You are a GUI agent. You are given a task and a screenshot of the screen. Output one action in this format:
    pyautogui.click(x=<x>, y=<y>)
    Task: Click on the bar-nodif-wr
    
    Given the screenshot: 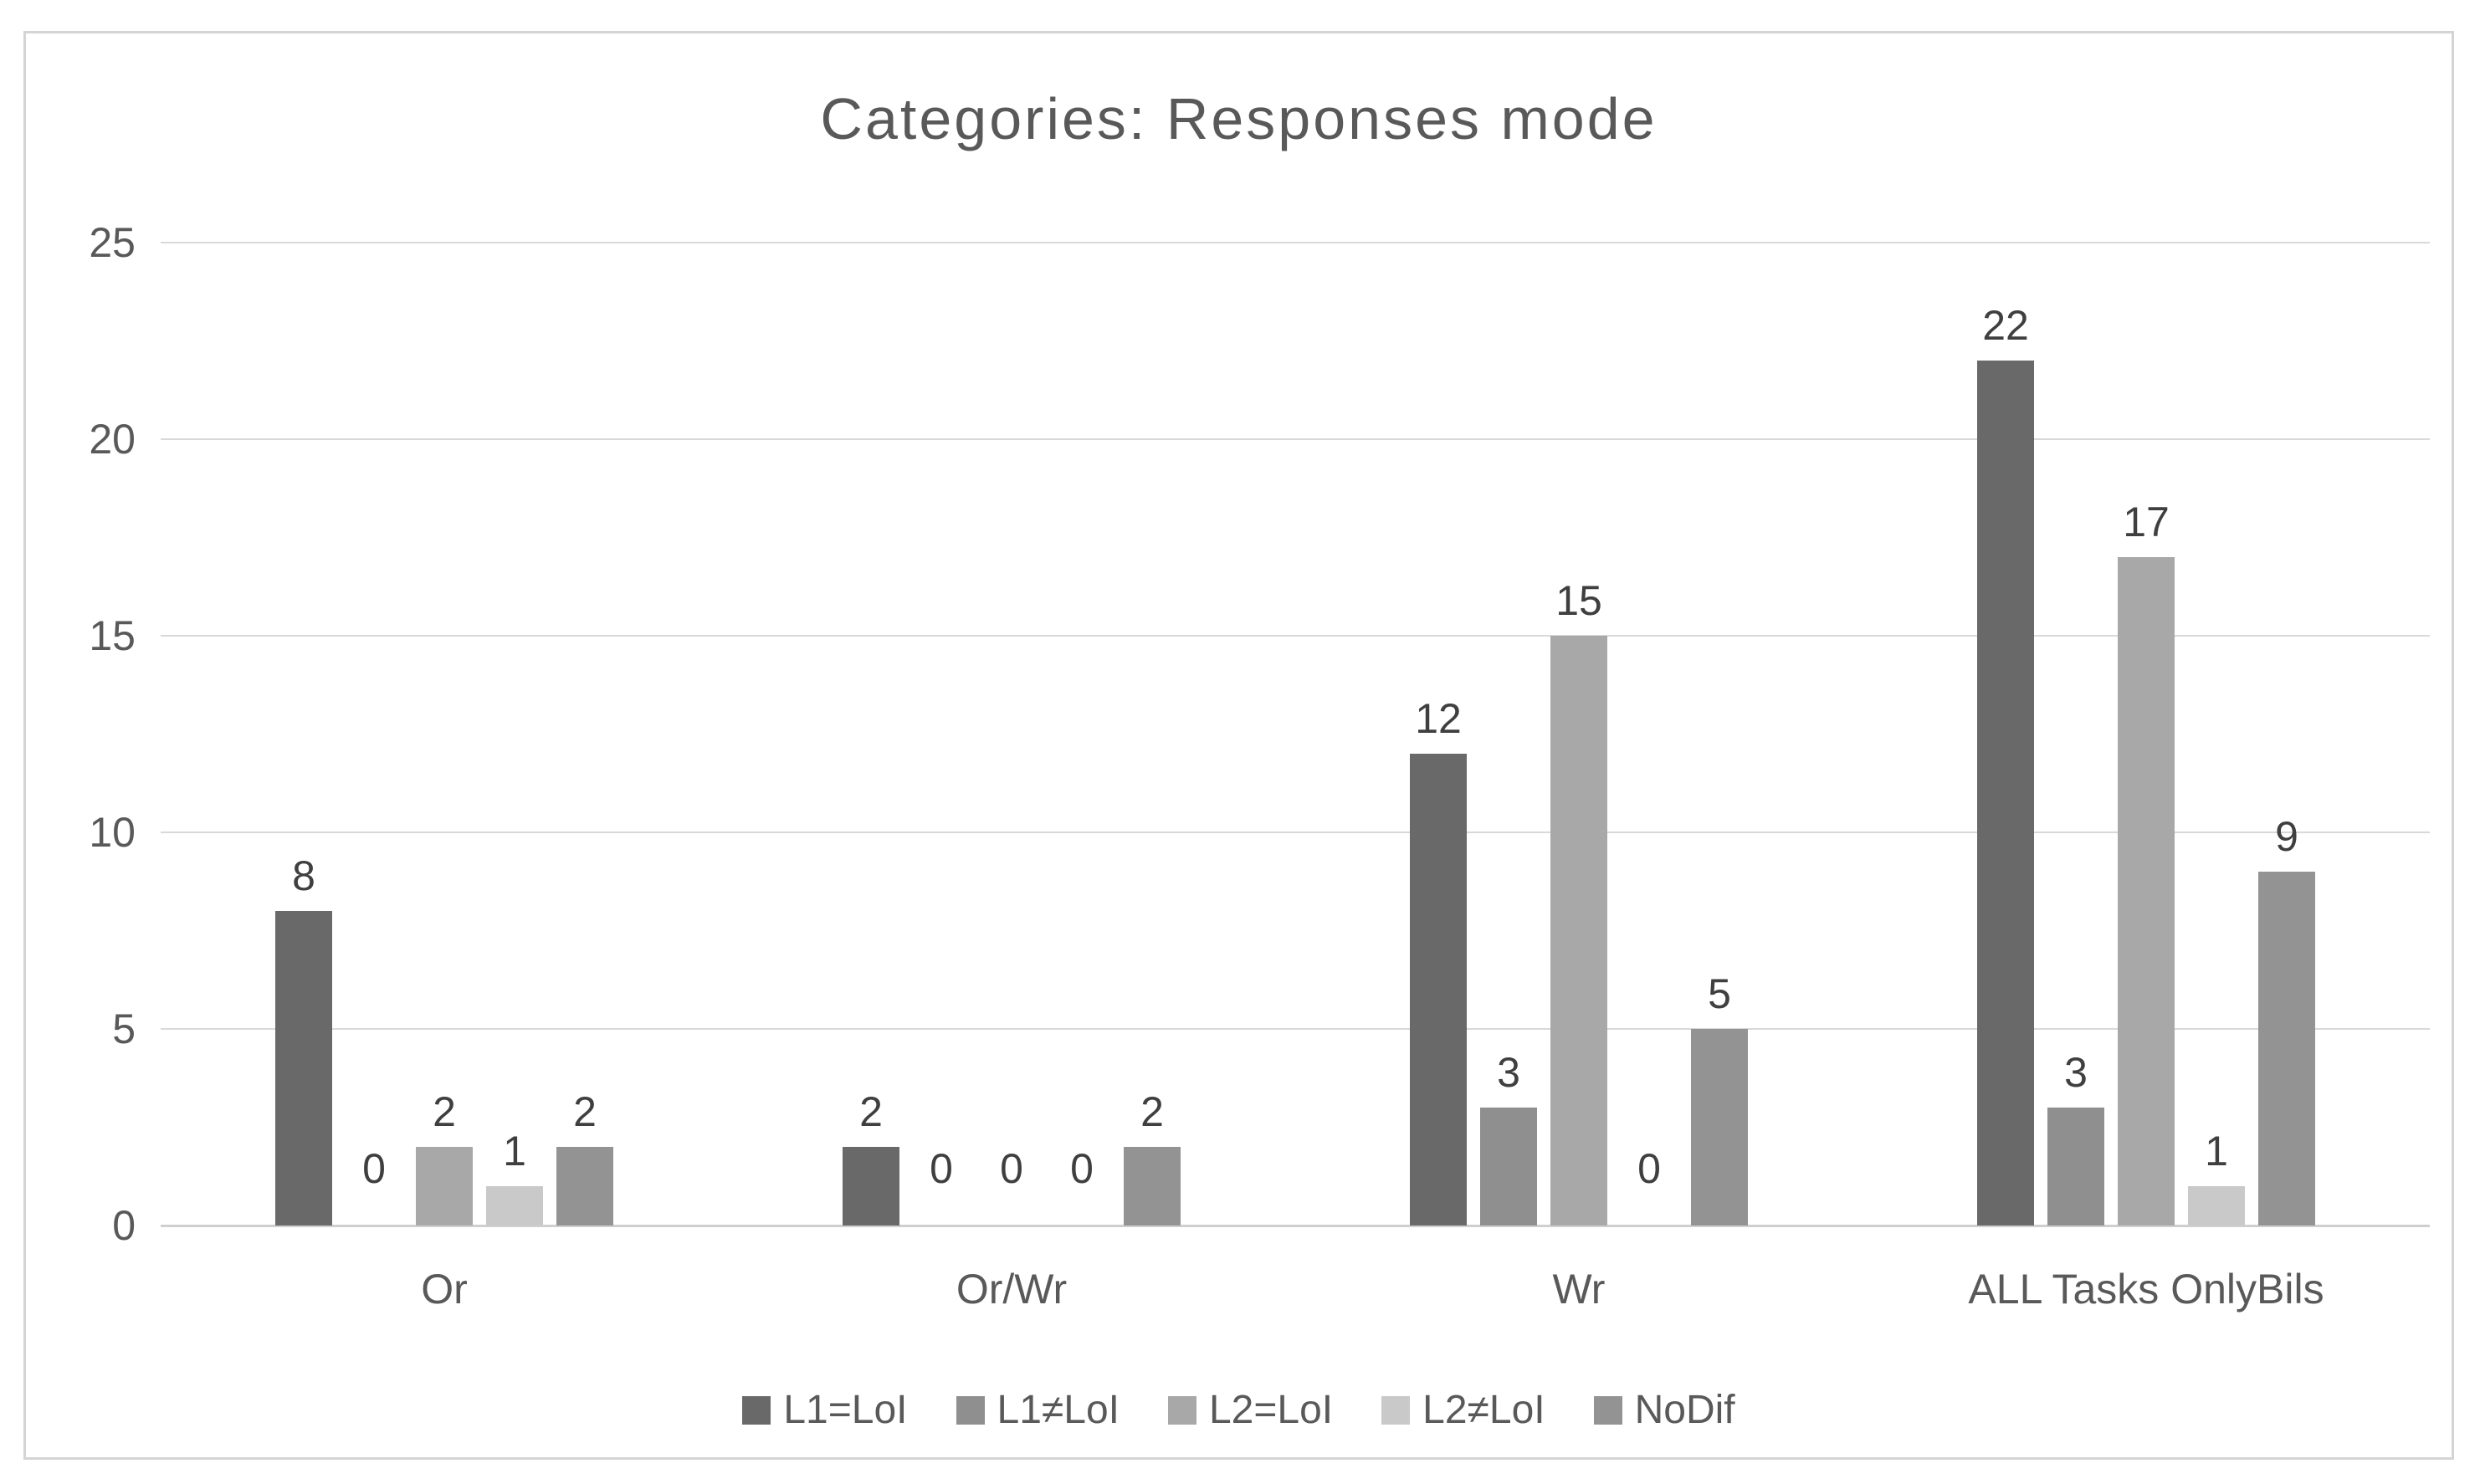 What is the action you would take?
    pyautogui.click(x=1719, y=1127)
    